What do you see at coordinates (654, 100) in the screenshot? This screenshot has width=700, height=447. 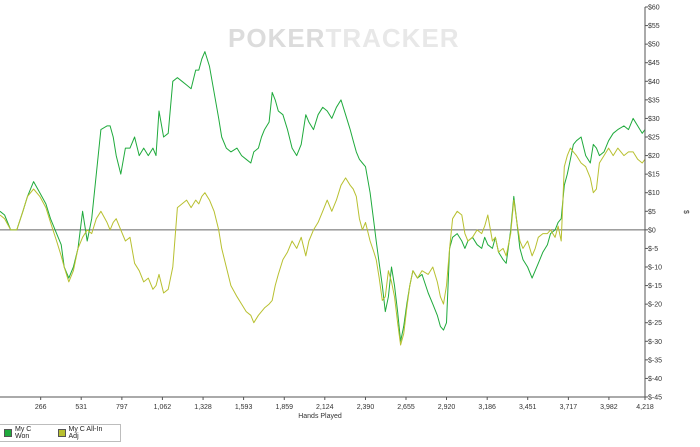 I see `y-tick-label: $35` at bounding box center [654, 100].